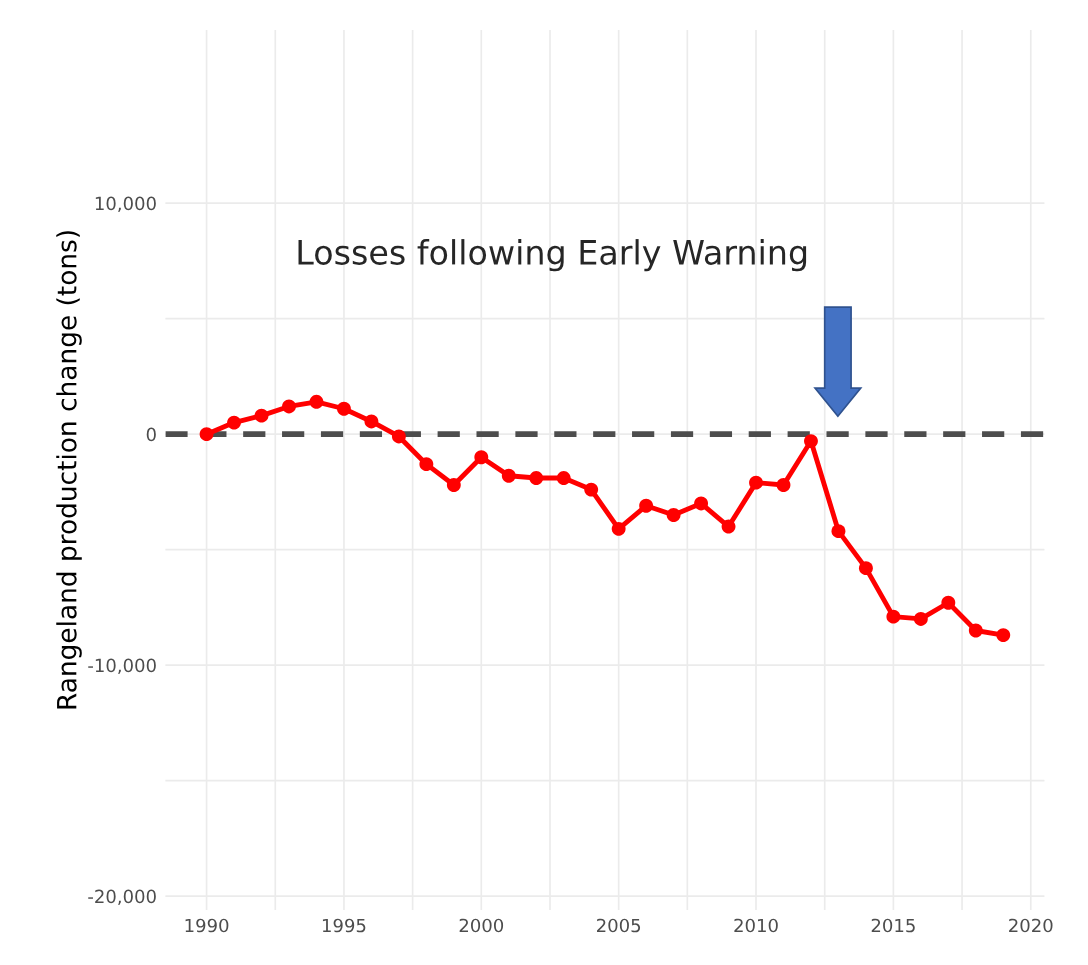  What do you see at coordinates (552, 255) in the screenshot?
I see `annotation: Losses following Early Warning` at bounding box center [552, 255].